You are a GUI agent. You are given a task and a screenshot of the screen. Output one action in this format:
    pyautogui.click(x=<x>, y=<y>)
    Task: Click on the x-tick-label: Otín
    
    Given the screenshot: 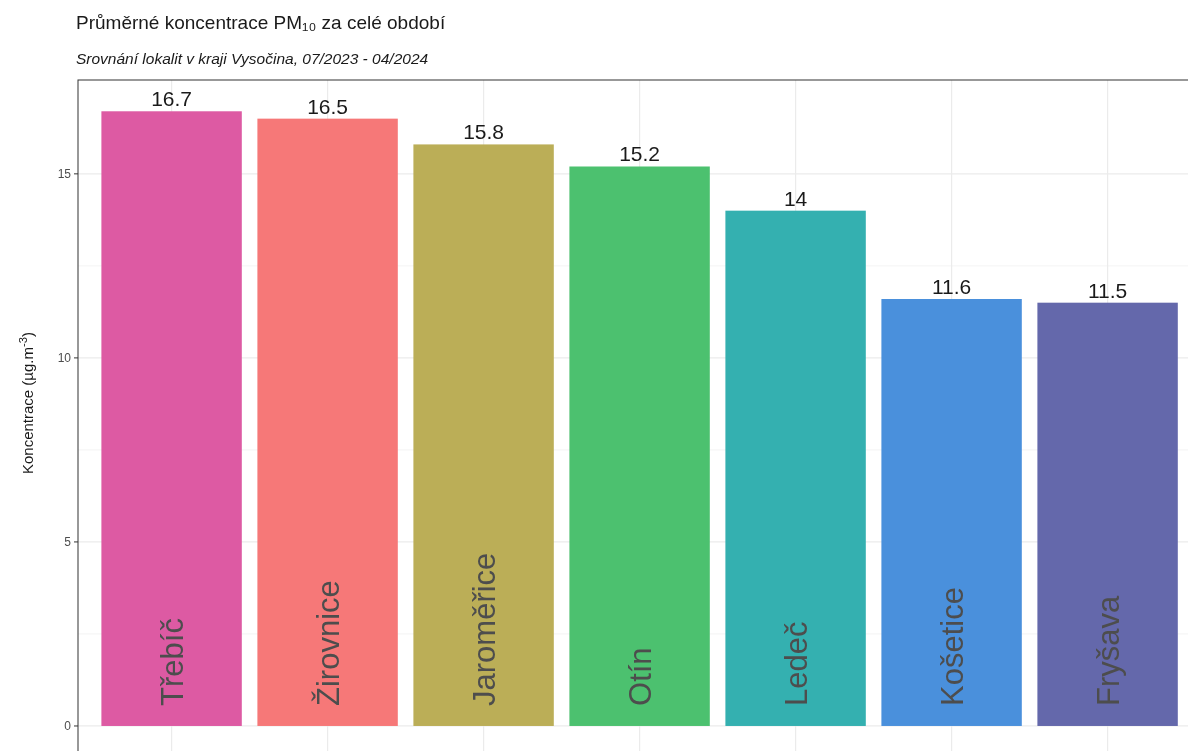 What is the action you would take?
    pyautogui.click(x=640, y=676)
    